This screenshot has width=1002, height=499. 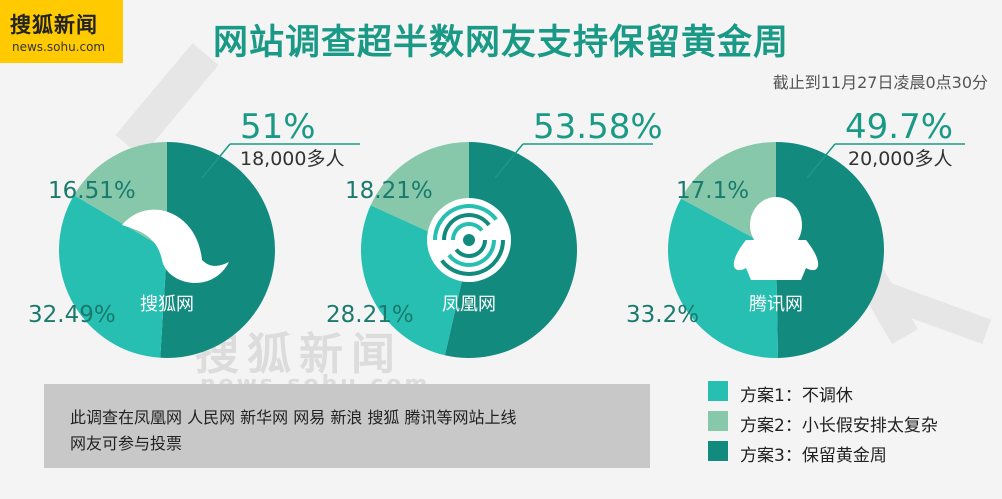 What do you see at coordinates (776, 238) in the screenshot?
I see `penguin-icon` at bounding box center [776, 238].